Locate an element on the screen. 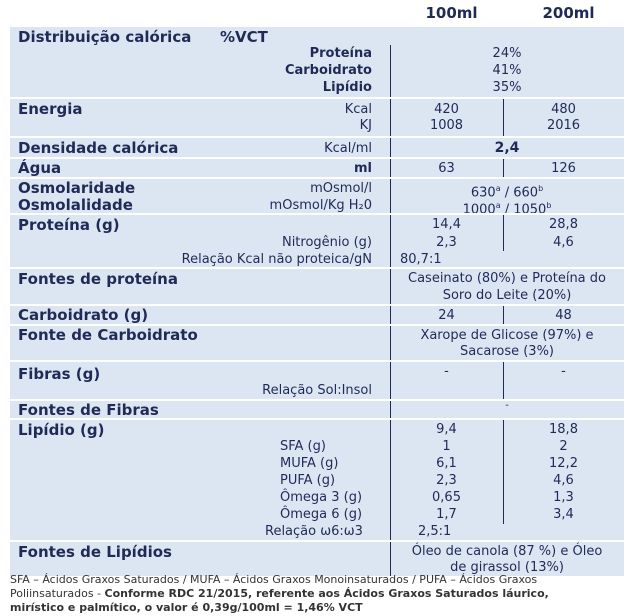 This screenshot has width=634, height=616. relacao-kcal-label: Relação Kcal não proteica/gN is located at coordinates (276, 259).